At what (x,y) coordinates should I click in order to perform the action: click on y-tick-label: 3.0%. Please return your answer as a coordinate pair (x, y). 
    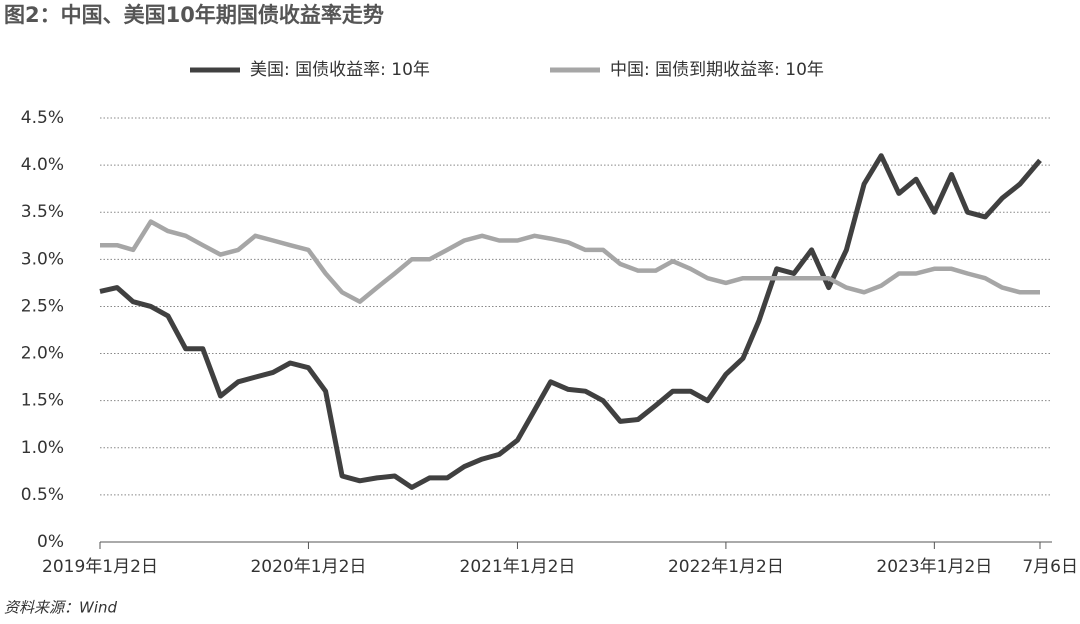
    Looking at the image, I should click on (42, 259).